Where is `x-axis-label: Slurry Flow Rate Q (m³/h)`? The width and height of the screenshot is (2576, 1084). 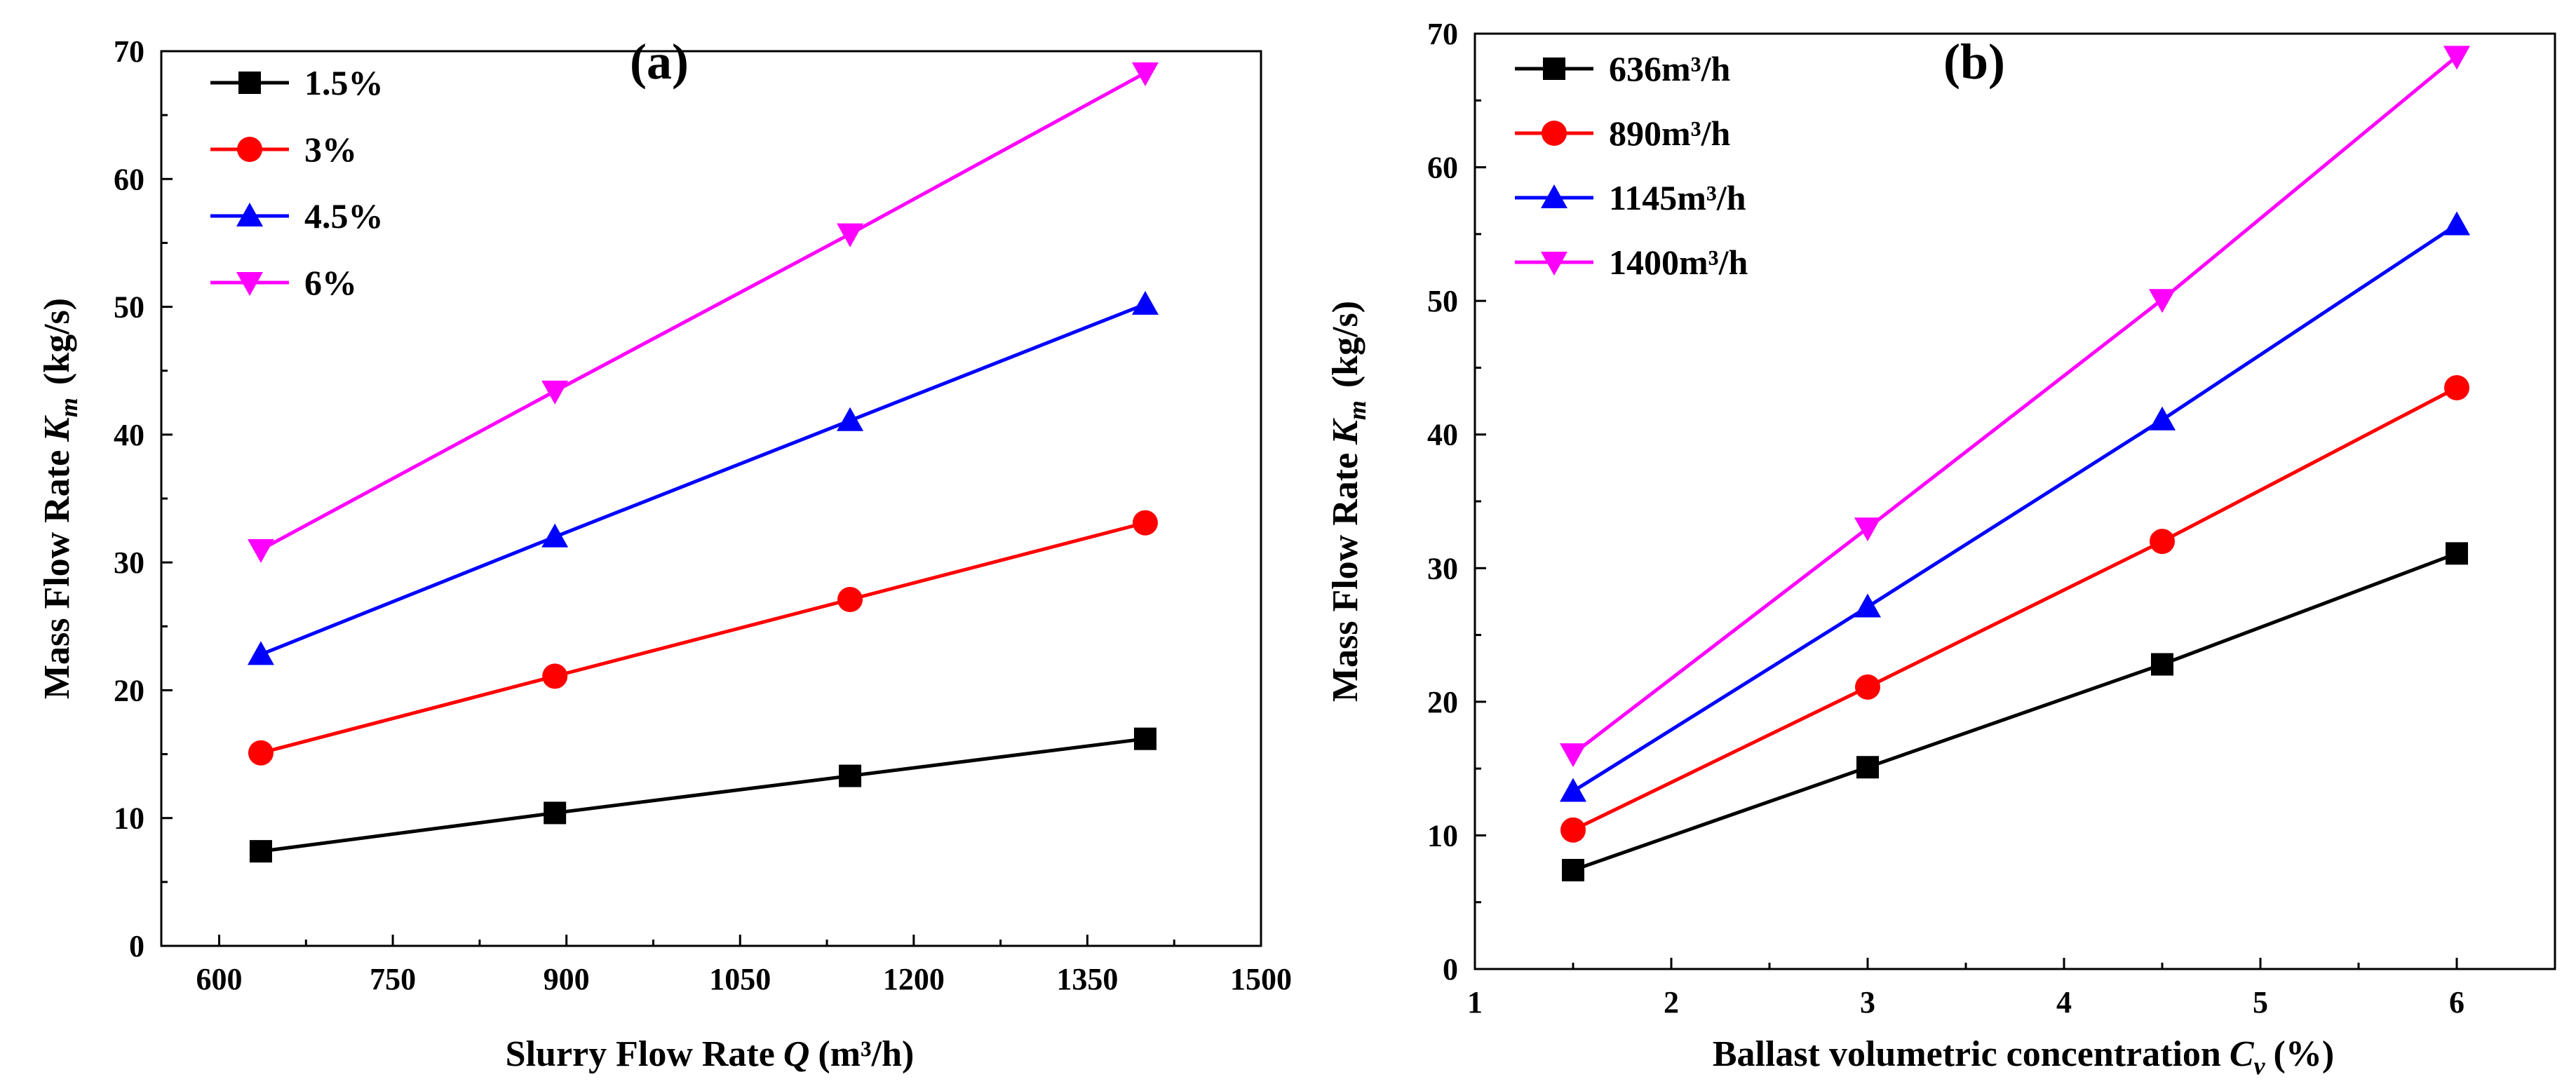 x-axis-label: Slurry Flow Rate Q (m³/h) is located at coordinates (710, 1054).